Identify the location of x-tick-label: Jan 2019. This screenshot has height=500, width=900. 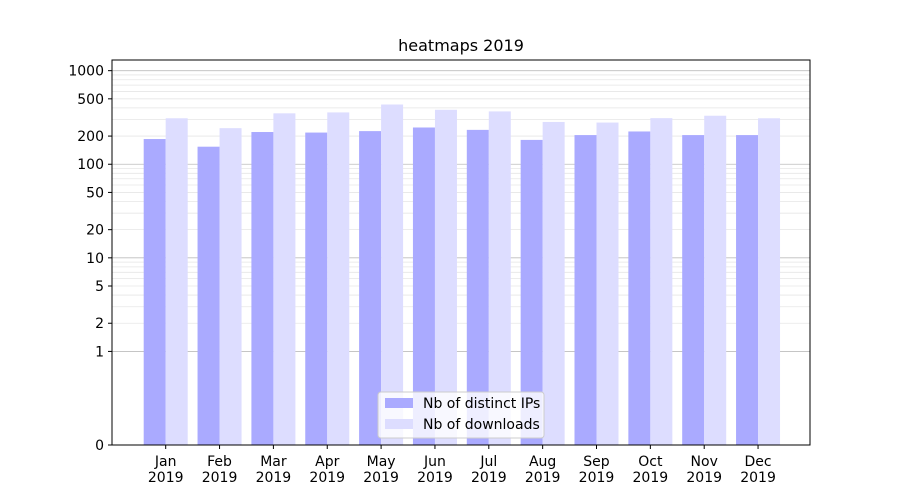
(166, 470).